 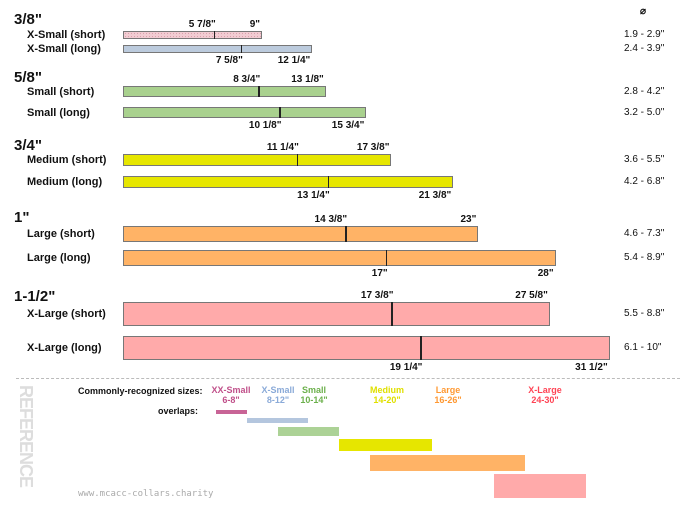 I want to click on row-label: Medium (long), so click(x=65, y=182).